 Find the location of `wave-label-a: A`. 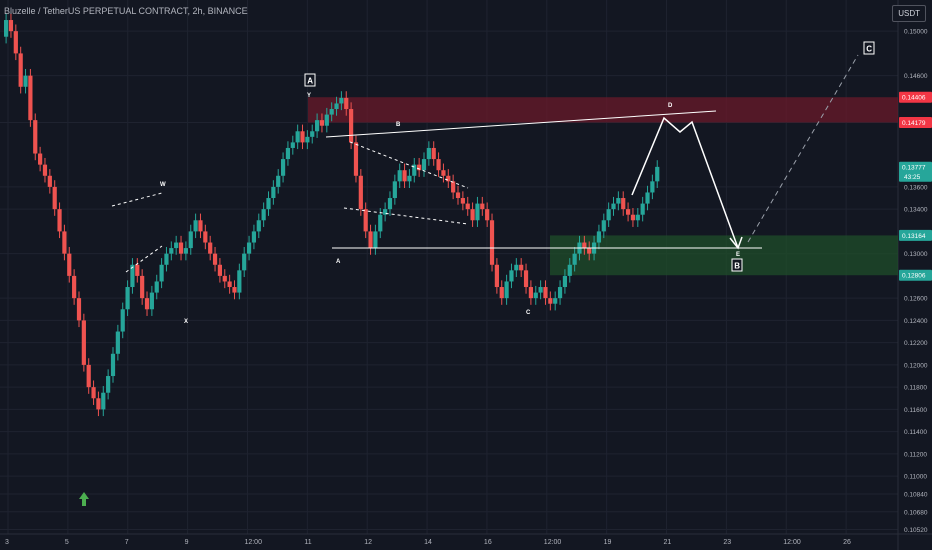

wave-label-a: A is located at coordinates (338, 262).